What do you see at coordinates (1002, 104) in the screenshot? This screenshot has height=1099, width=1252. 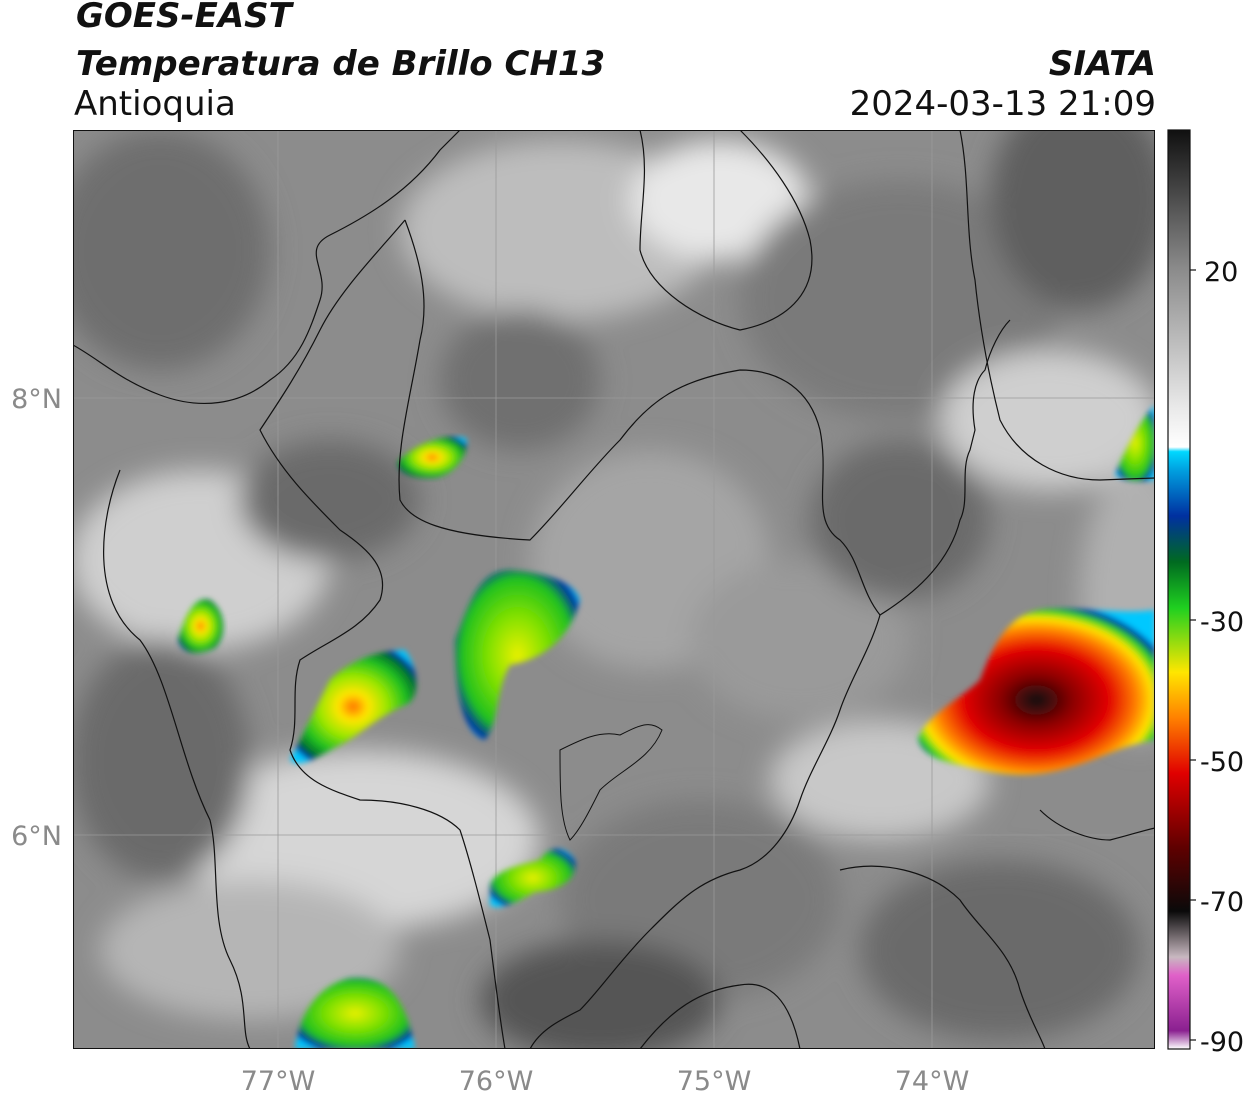 I see `datetime-label: 2024-03-13 21:09` at bounding box center [1002, 104].